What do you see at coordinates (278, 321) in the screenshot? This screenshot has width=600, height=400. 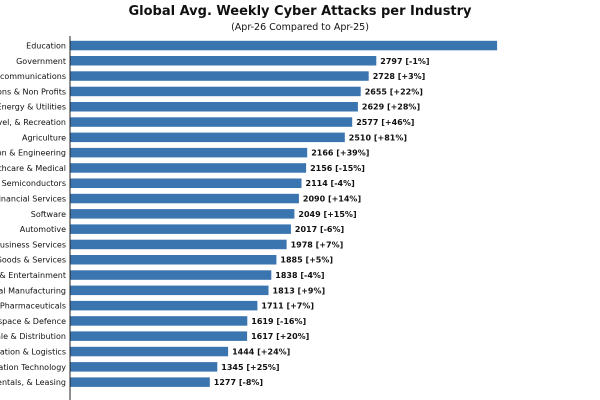 I see `value-label-18: 1619 [-16%]` at bounding box center [278, 321].